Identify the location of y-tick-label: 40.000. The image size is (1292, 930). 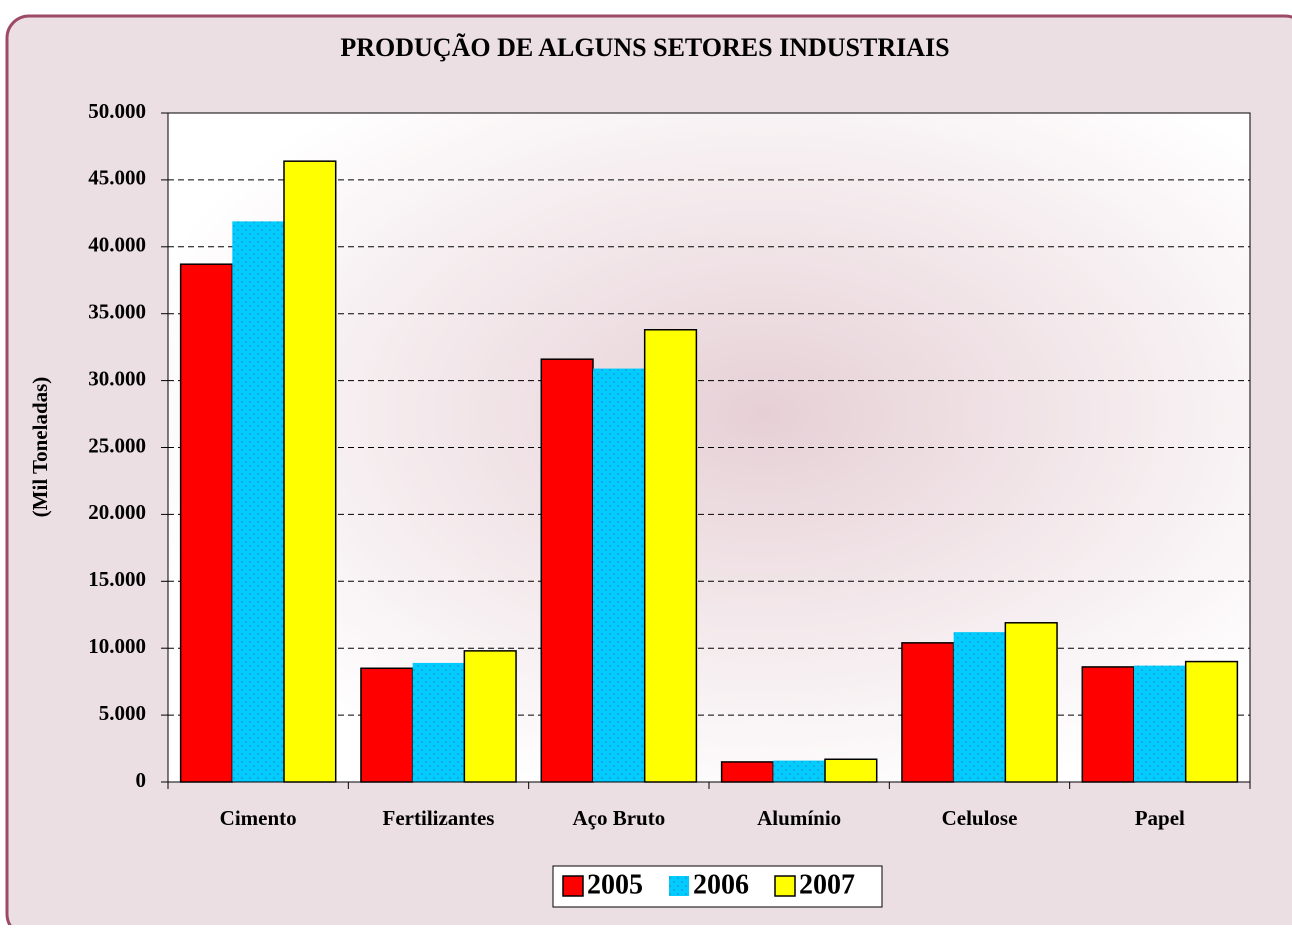
(117, 245).